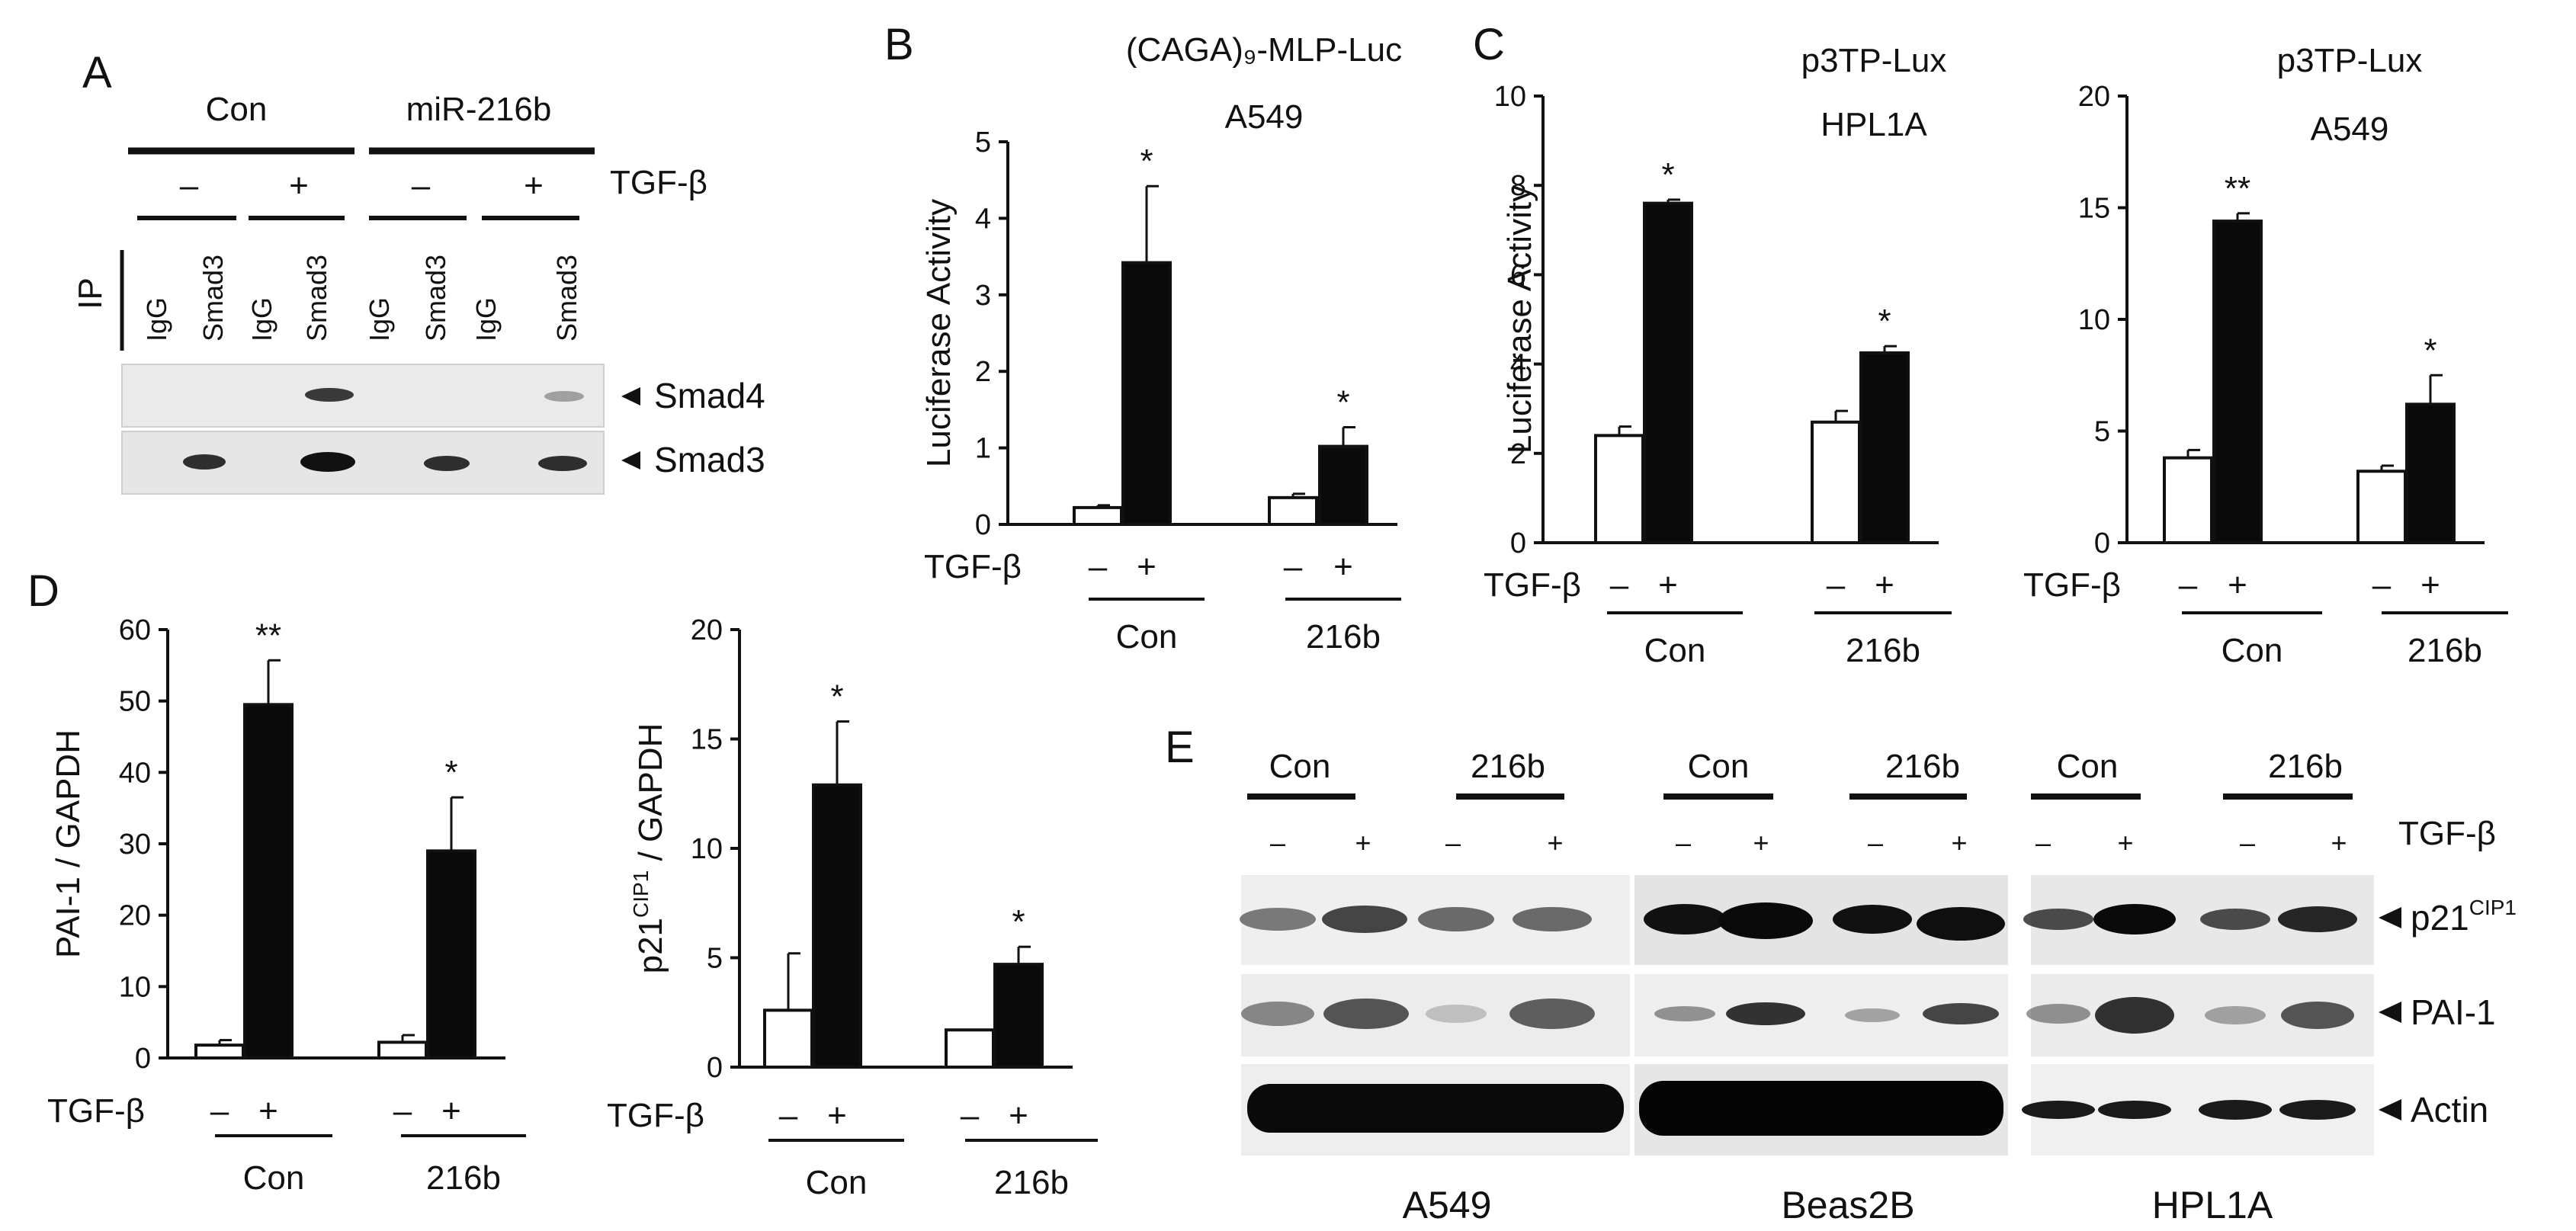 The height and width of the screenshot is (1231, 2576). I want to click on y-axis-label: PAI-1 / GAPDH, so click(68, 843).